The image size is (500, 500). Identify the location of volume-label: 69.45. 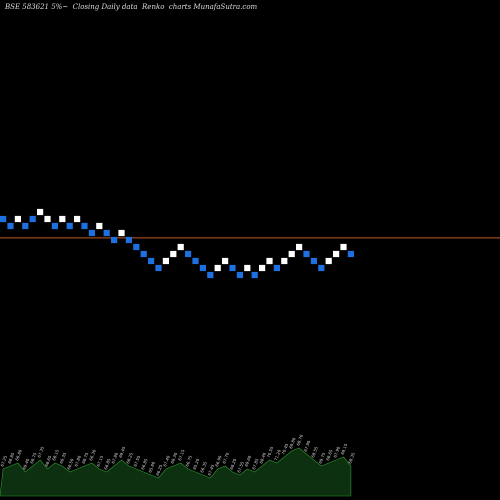
(122, 451).